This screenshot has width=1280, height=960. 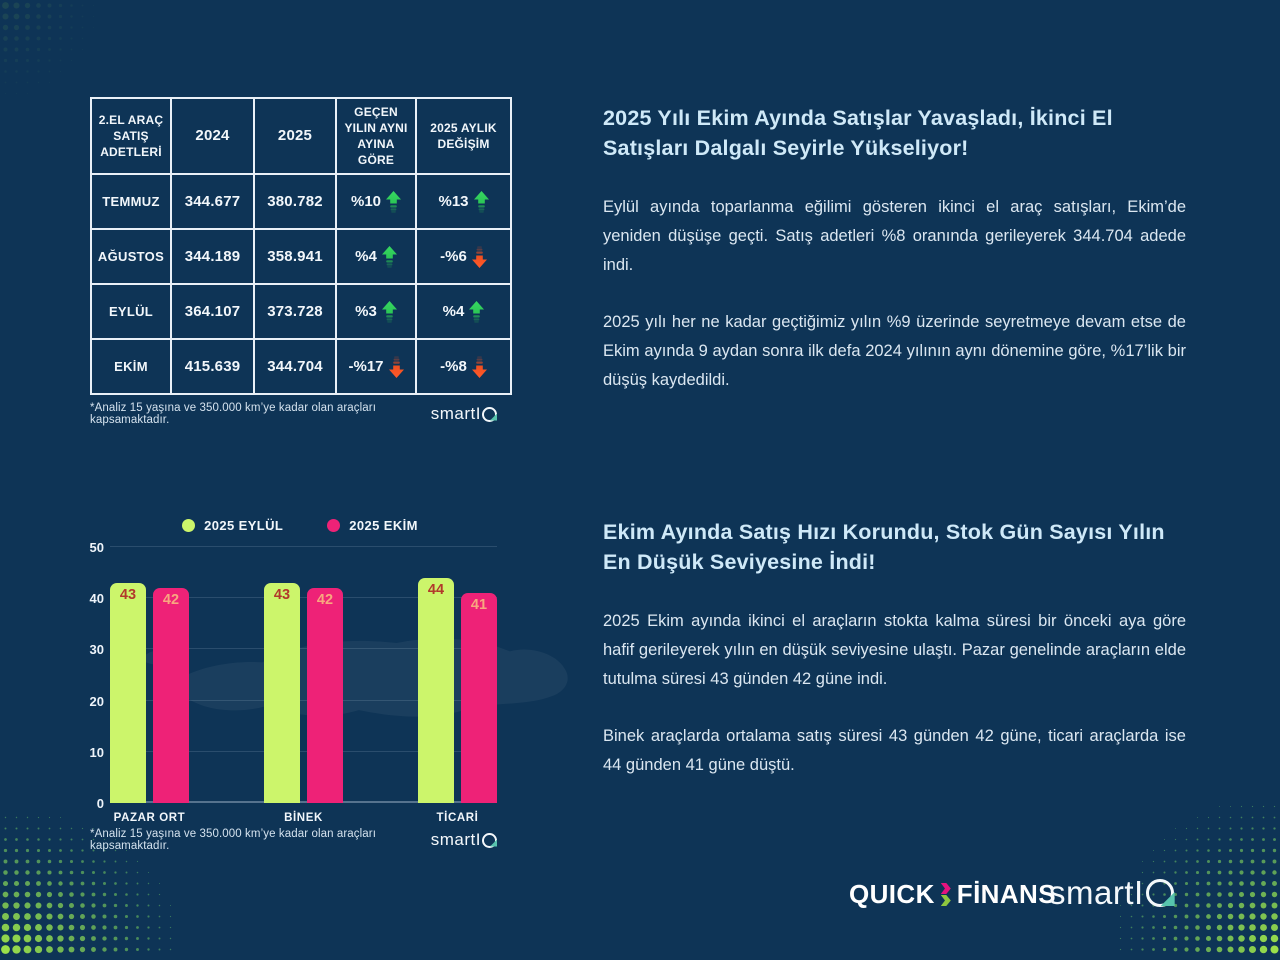 I want to click on bar: 42, so click(x=171, y=695).